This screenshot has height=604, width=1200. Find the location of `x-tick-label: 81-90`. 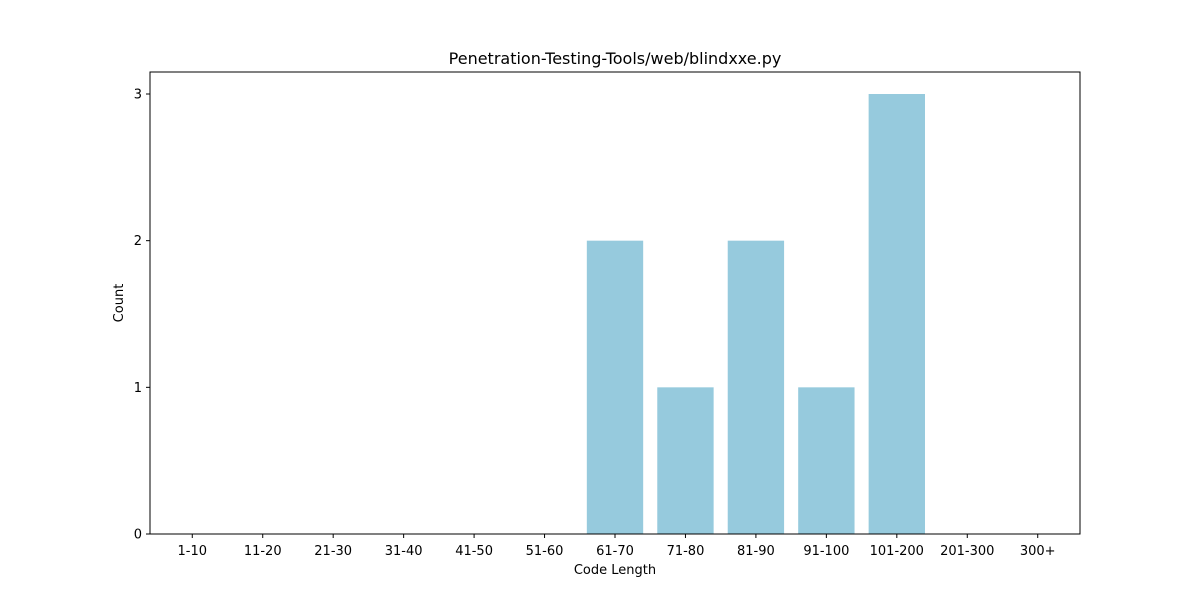

x-tick-label: 81-90 is located at coordinates (756, 551).